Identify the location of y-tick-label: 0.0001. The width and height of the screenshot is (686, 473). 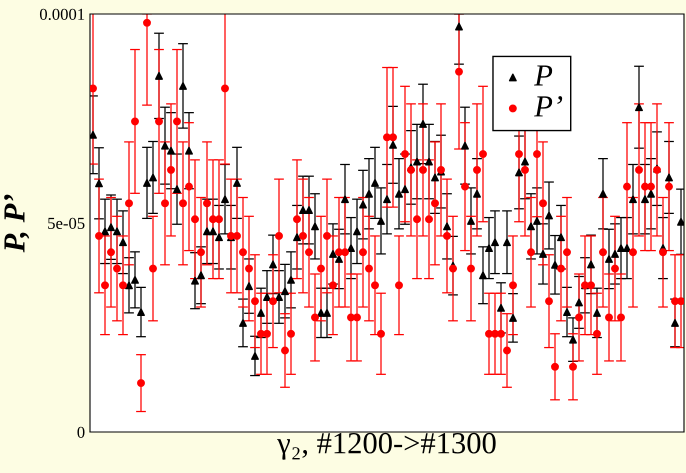
(62, 14).